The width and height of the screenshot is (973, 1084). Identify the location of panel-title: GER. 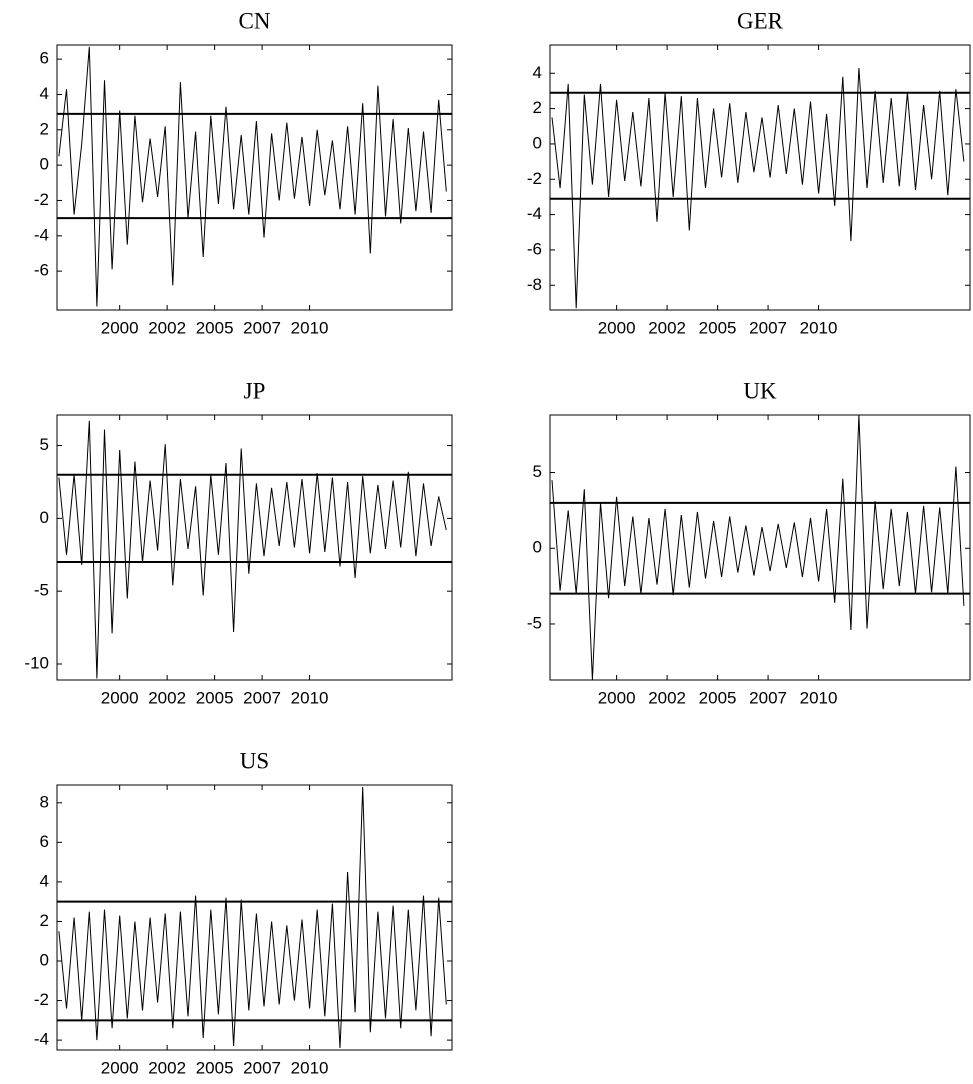
(760, 20).